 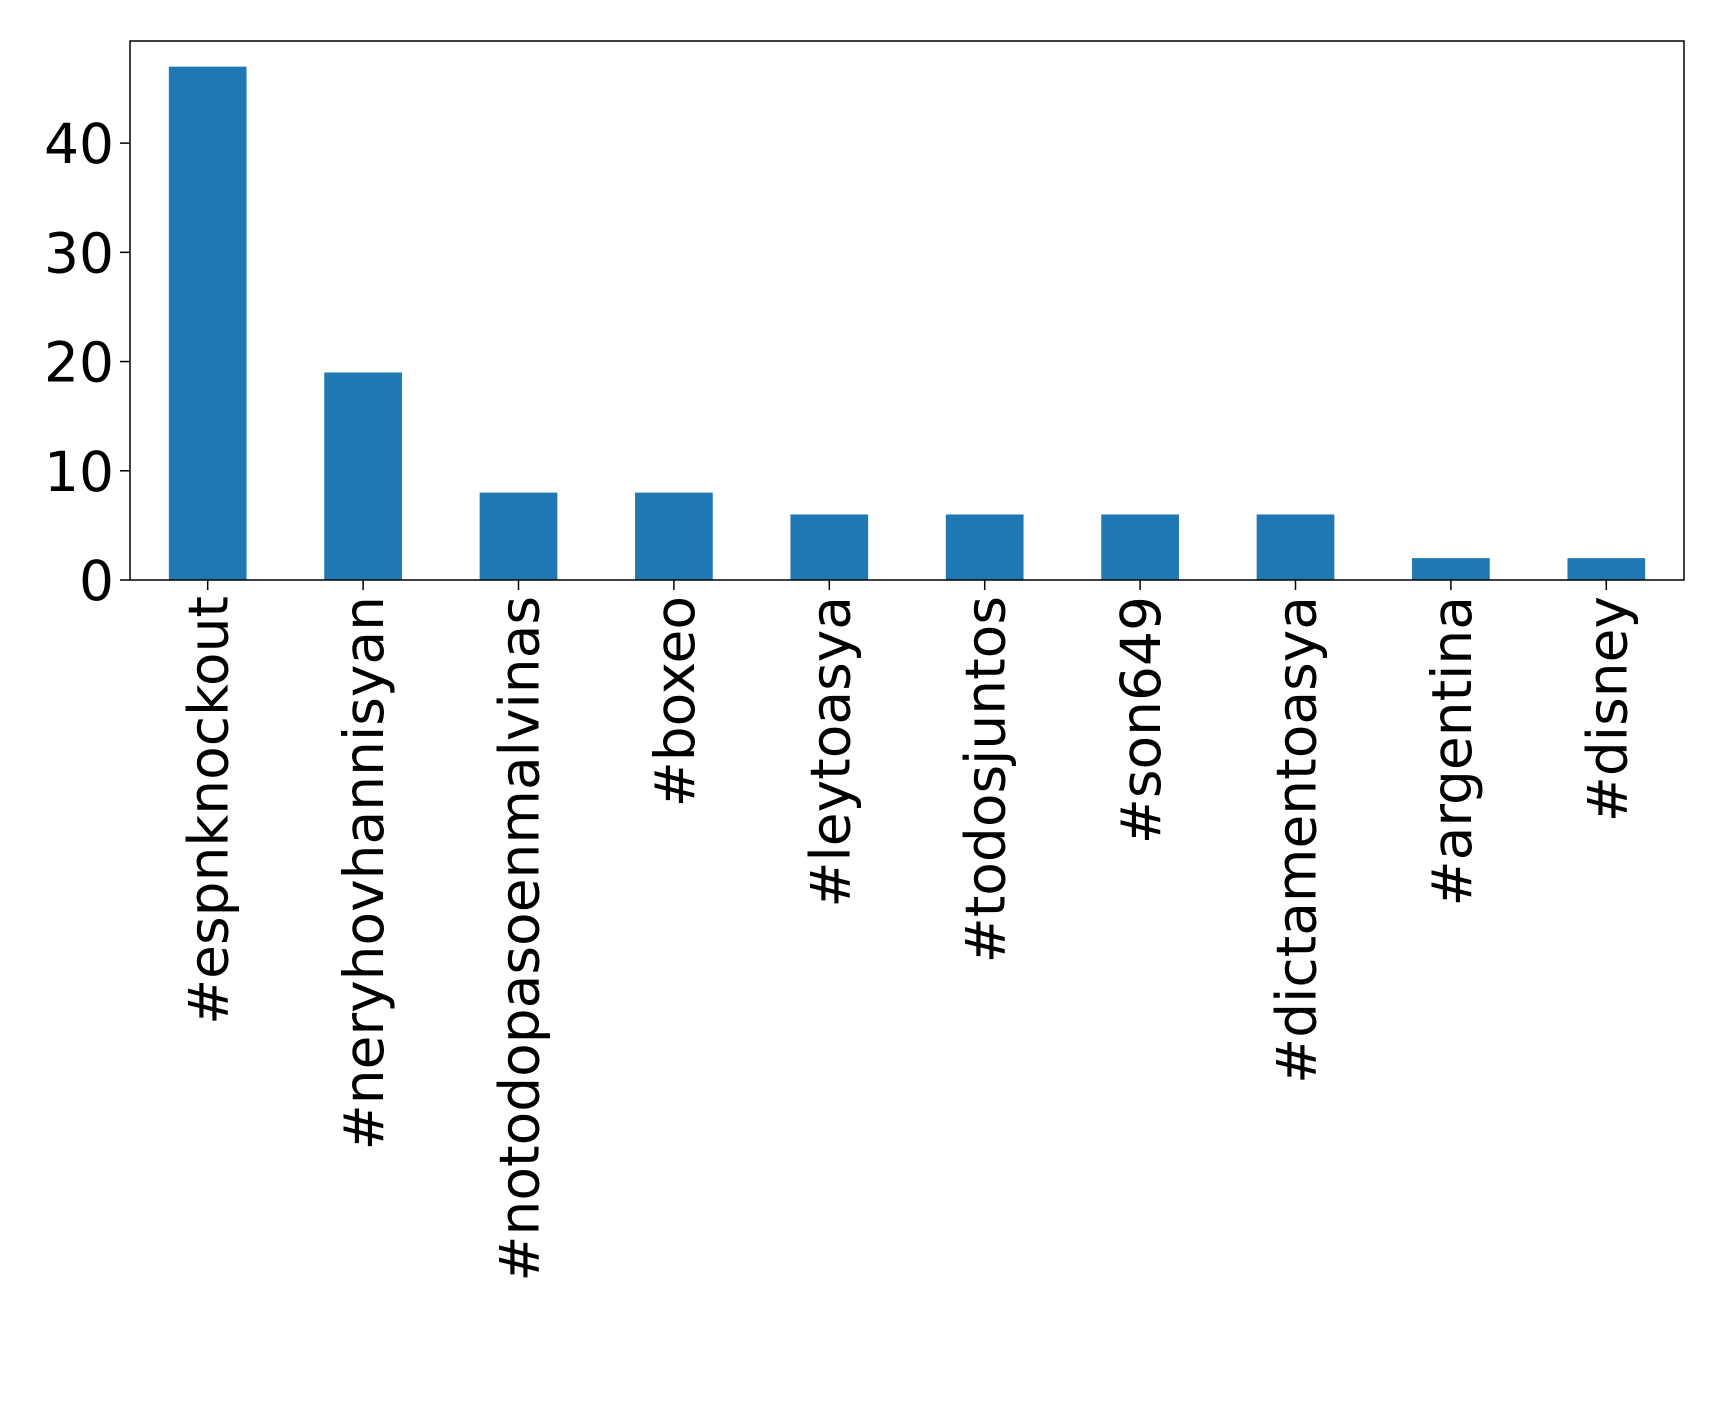 I want to click on x-tick-label: #neryhovhannisyan, so click(x=364, y=873).